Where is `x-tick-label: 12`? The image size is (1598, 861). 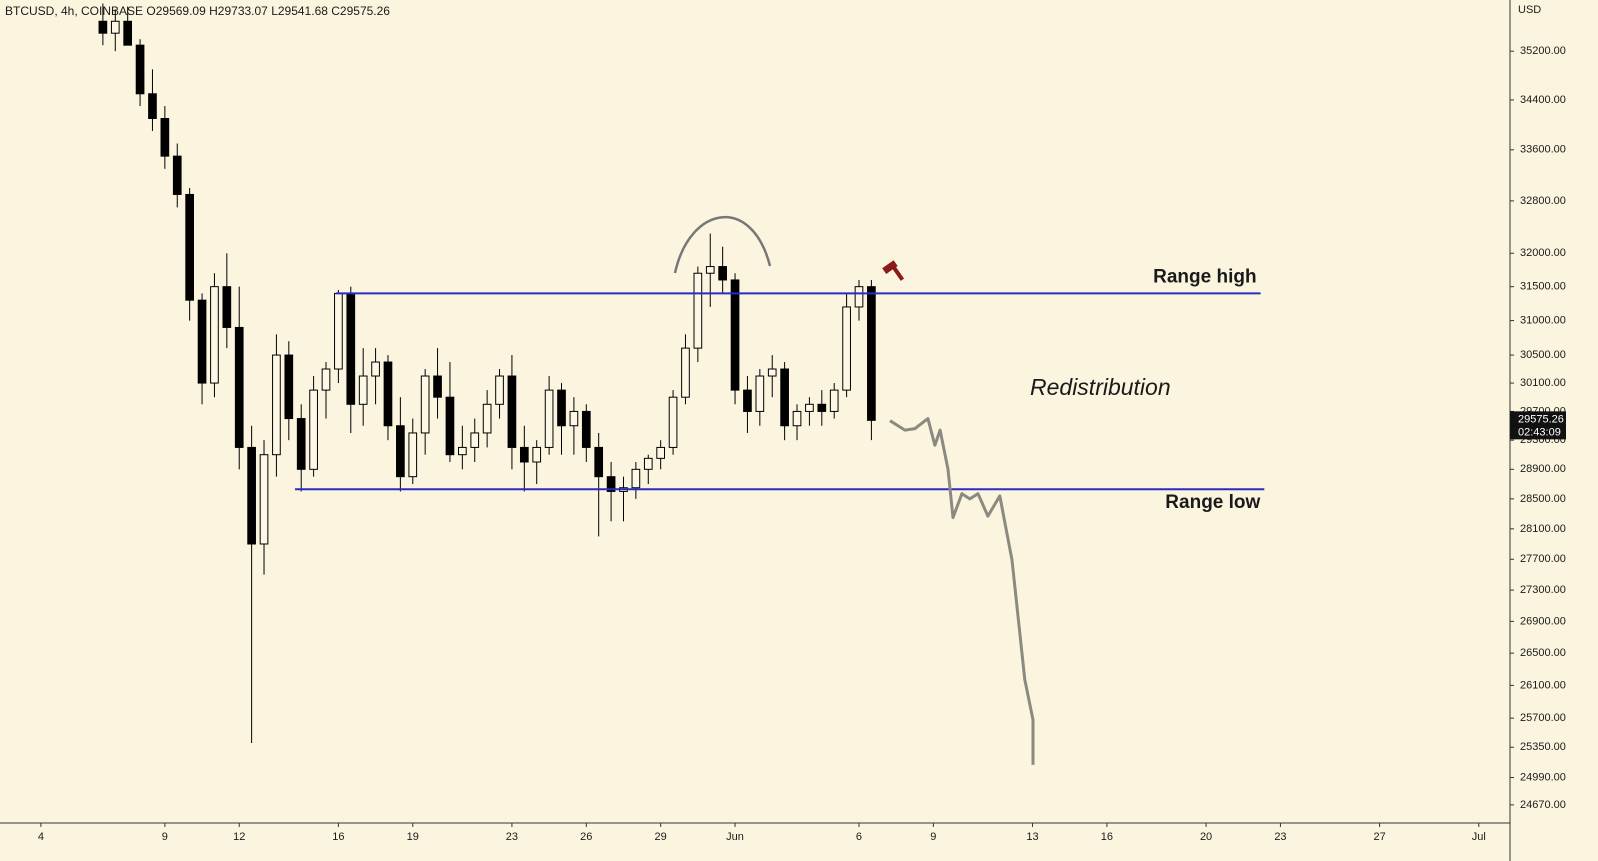
x-tick-label: 12 is located at coordinates (239, 837).